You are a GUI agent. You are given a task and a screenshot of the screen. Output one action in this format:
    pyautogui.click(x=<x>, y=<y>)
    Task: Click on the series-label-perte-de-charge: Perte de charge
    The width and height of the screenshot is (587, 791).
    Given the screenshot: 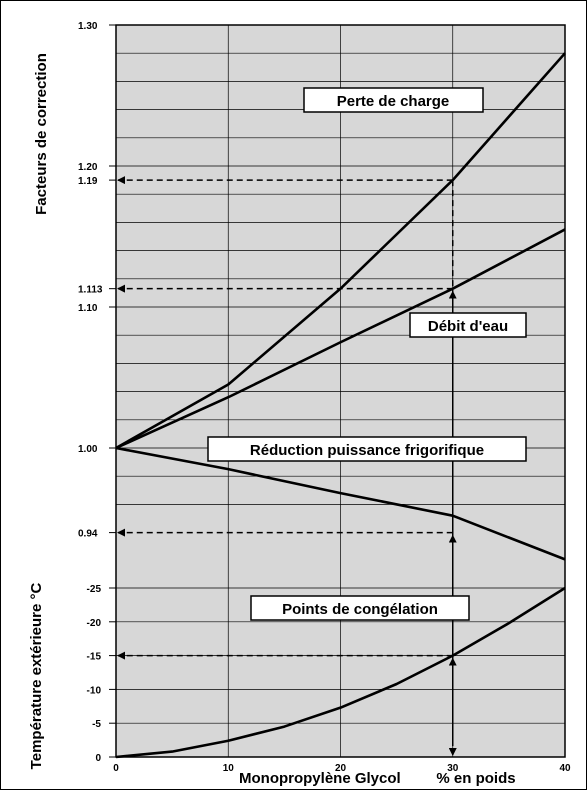 What is the action you would take?
    pyautogui.click(x=393, y=101)
    